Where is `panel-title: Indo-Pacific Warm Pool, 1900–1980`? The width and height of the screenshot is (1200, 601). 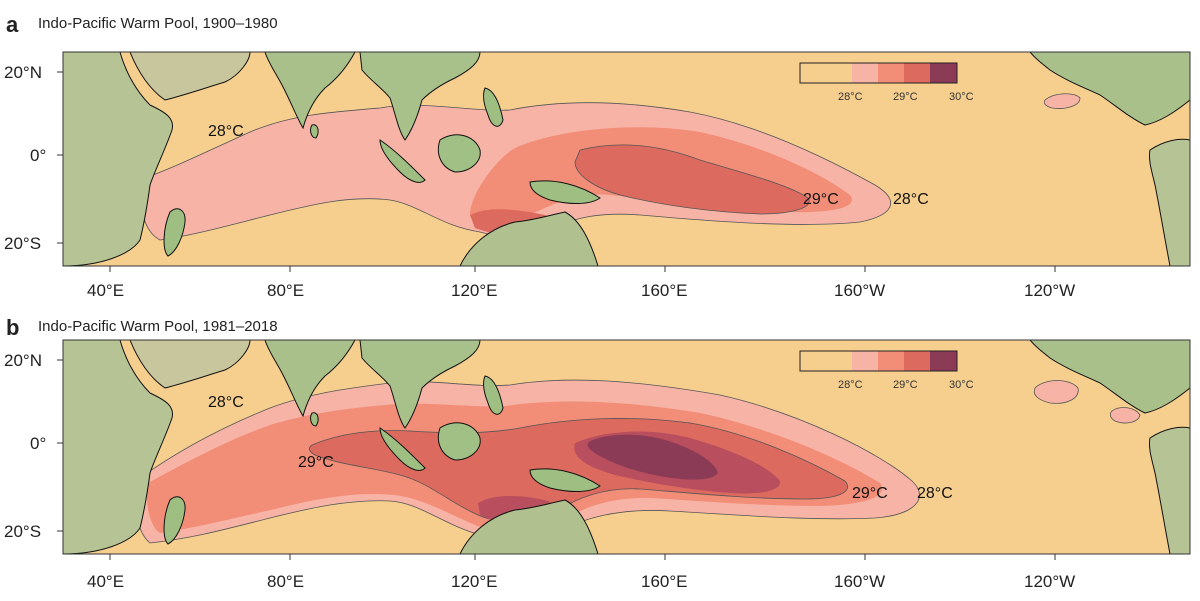
panel-title: Indo-Pacific Warm Pool, 1900–1980 is located at coordinates (158, 23).